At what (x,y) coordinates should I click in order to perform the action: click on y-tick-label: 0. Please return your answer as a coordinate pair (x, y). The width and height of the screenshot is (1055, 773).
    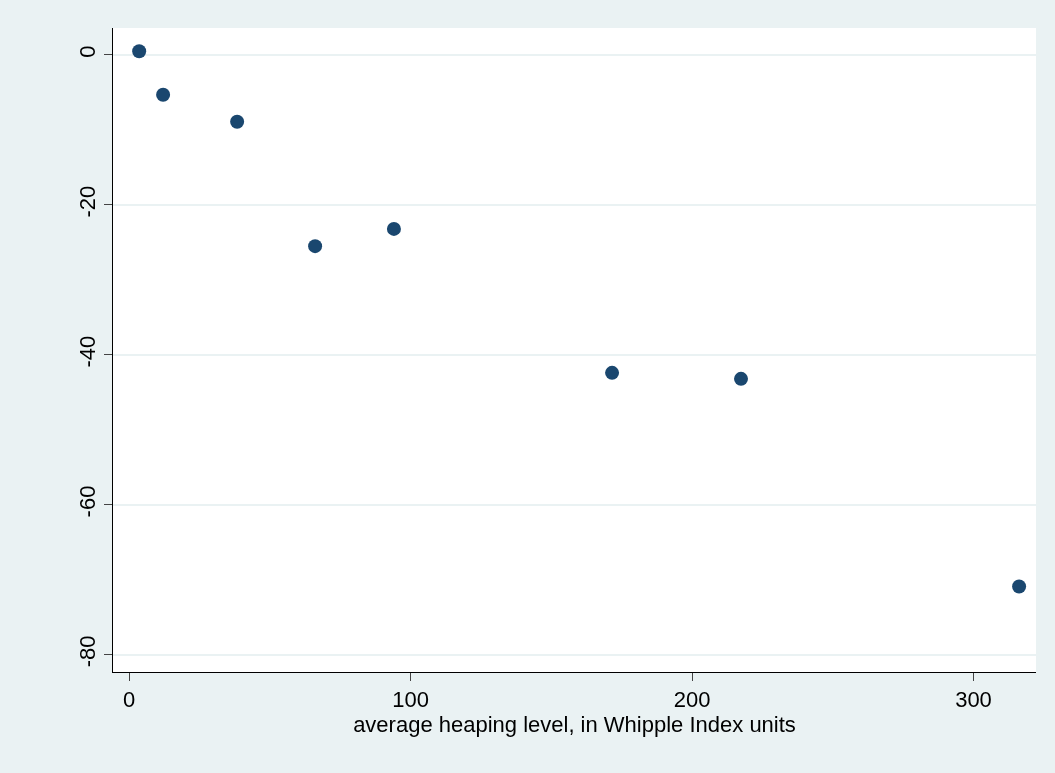
    Looking at the image, I should click on (88, 51).